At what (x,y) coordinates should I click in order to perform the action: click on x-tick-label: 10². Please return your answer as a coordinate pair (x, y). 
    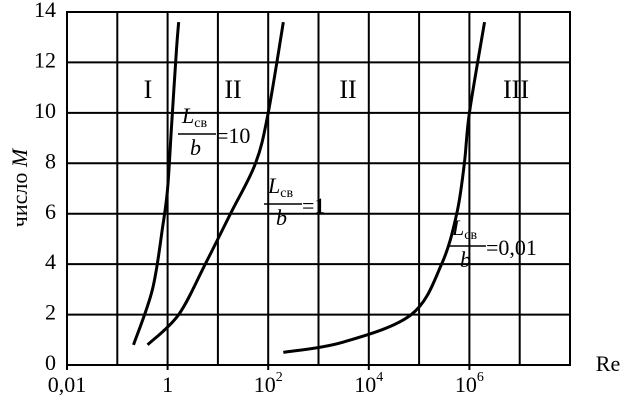
    Looking at the image, I should click on (268, 383).